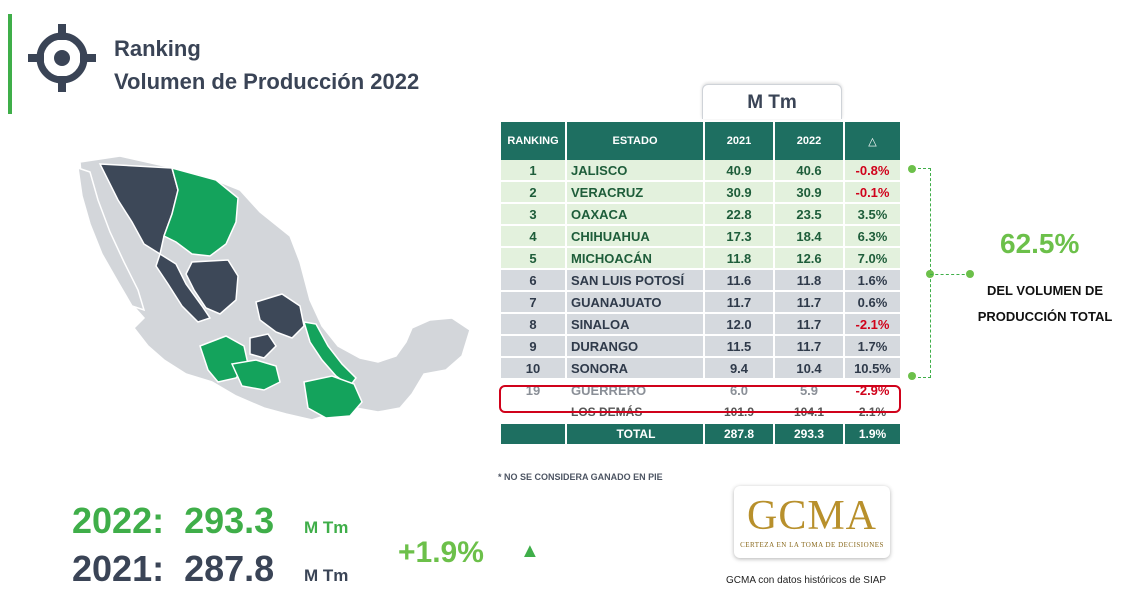 The image size is (1134, 609). Describe the element at coordinates (912, 376) in the screenshot. I see `bracket-dot-bottom` at that location.